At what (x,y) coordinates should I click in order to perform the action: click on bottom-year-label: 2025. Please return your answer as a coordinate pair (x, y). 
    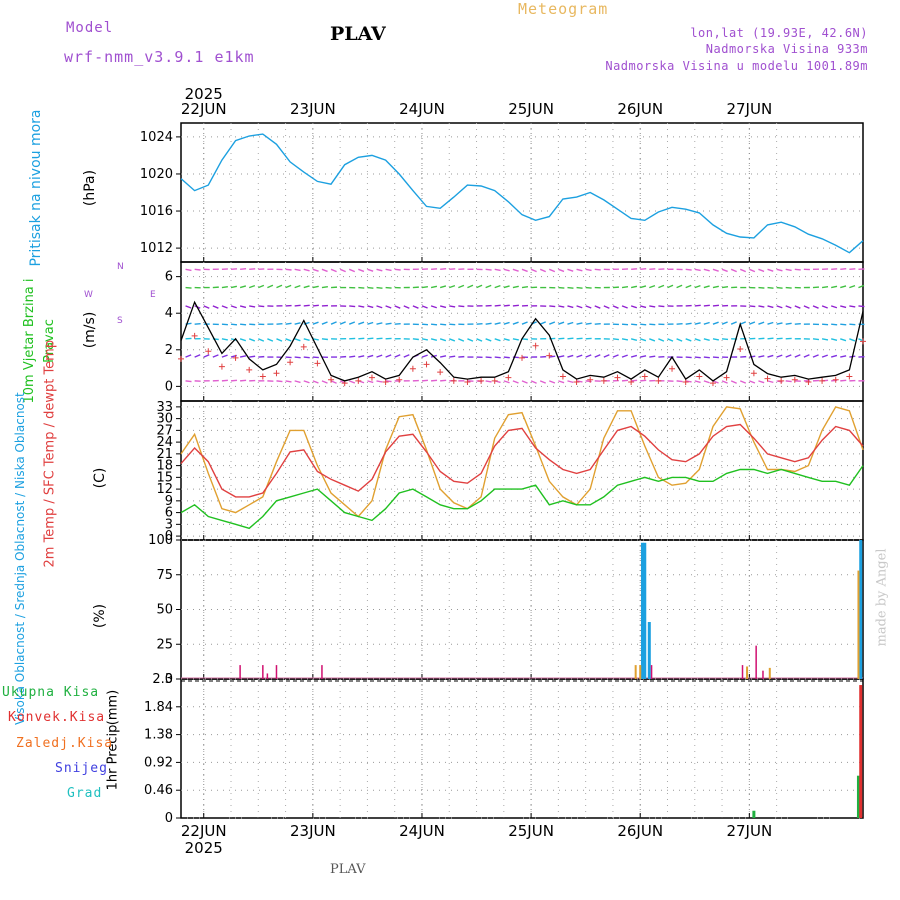
    Looking at the image, I should click on (204, 848).